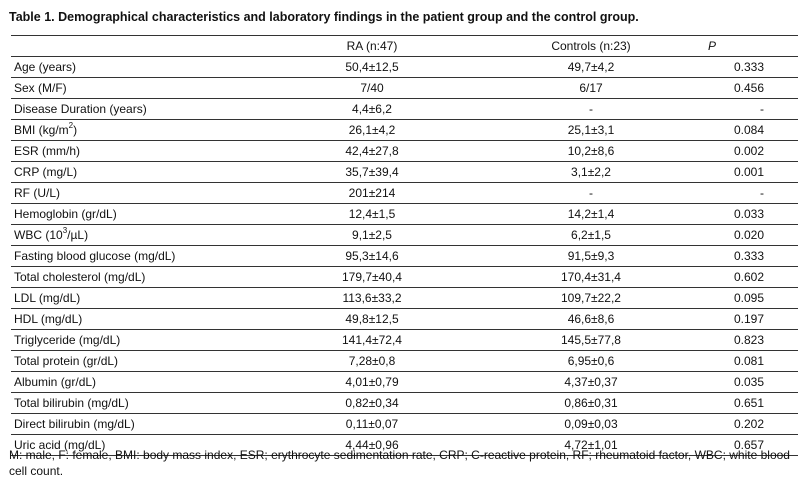  What do you see at coordinates (591, 130) in the screenshot?
I see `controls-value: 25,1±3,1` at bounding box center [591, 130].